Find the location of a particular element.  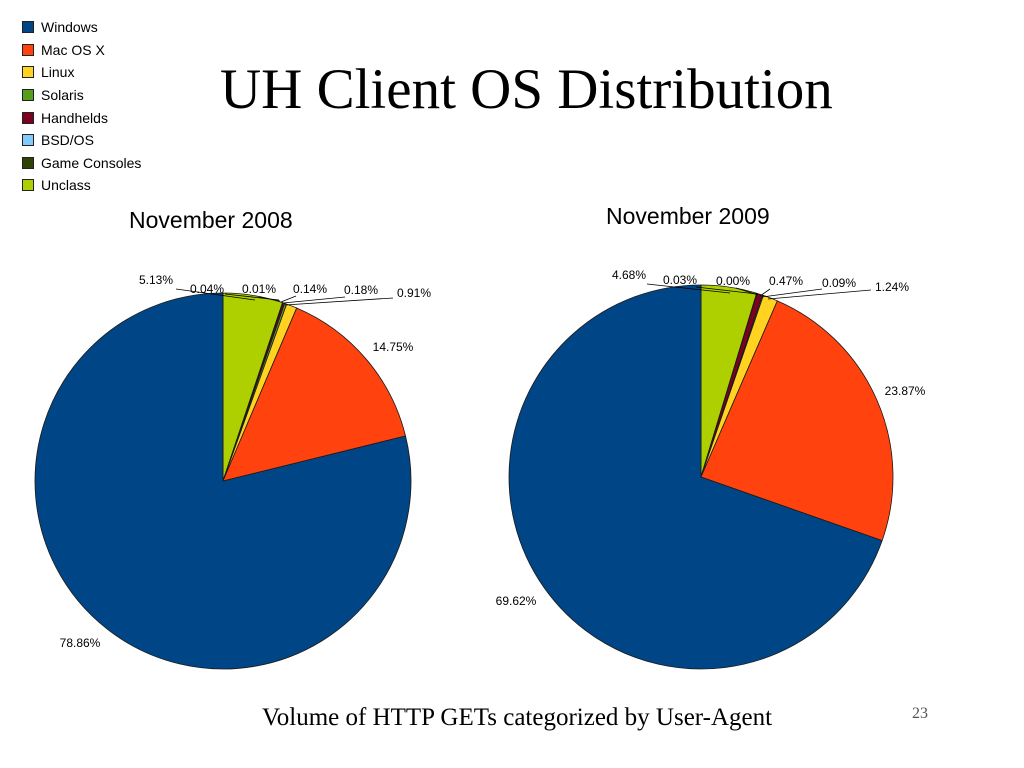

data-label: 0.03% is located at coordinates (680, 280).